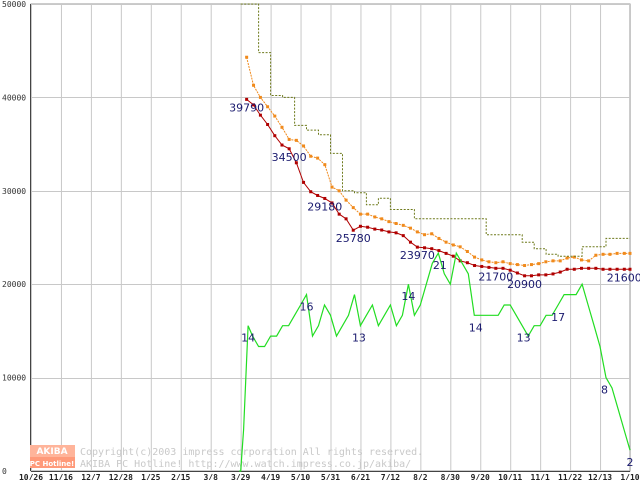 The width and height of the screenshot is (640, 480). I want to click on x-tick-label: 3/29, so click(240, 476).